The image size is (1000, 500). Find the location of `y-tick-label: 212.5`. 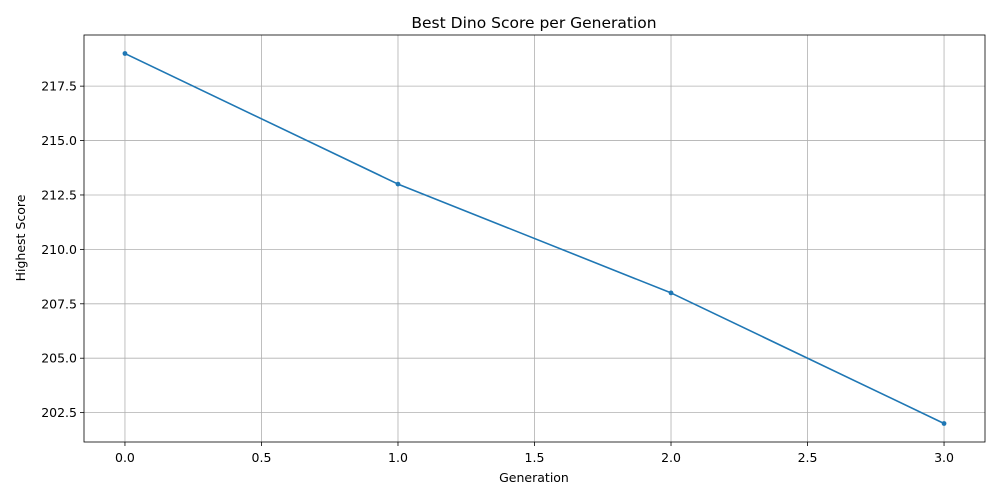

y-tick-label: 212.5 is located at coordinates (59, 194).